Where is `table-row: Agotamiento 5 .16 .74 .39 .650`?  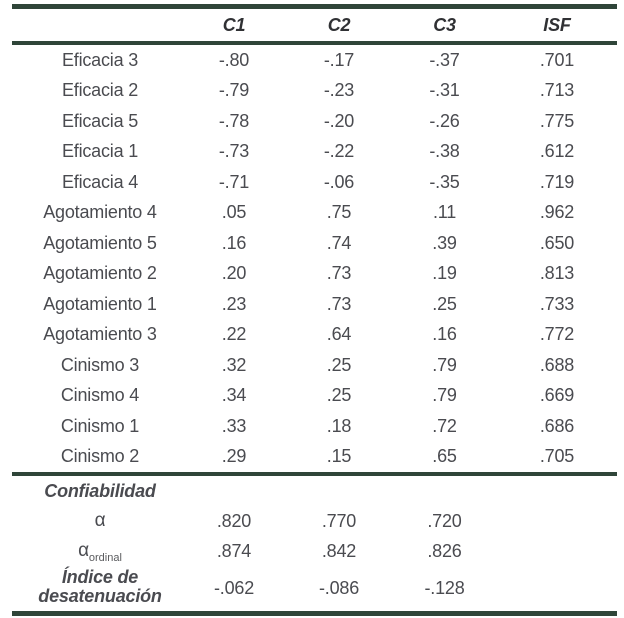
table-row: Agotamiento 5 .16 .74 .39 .650 is located at coordinates (314, 243).